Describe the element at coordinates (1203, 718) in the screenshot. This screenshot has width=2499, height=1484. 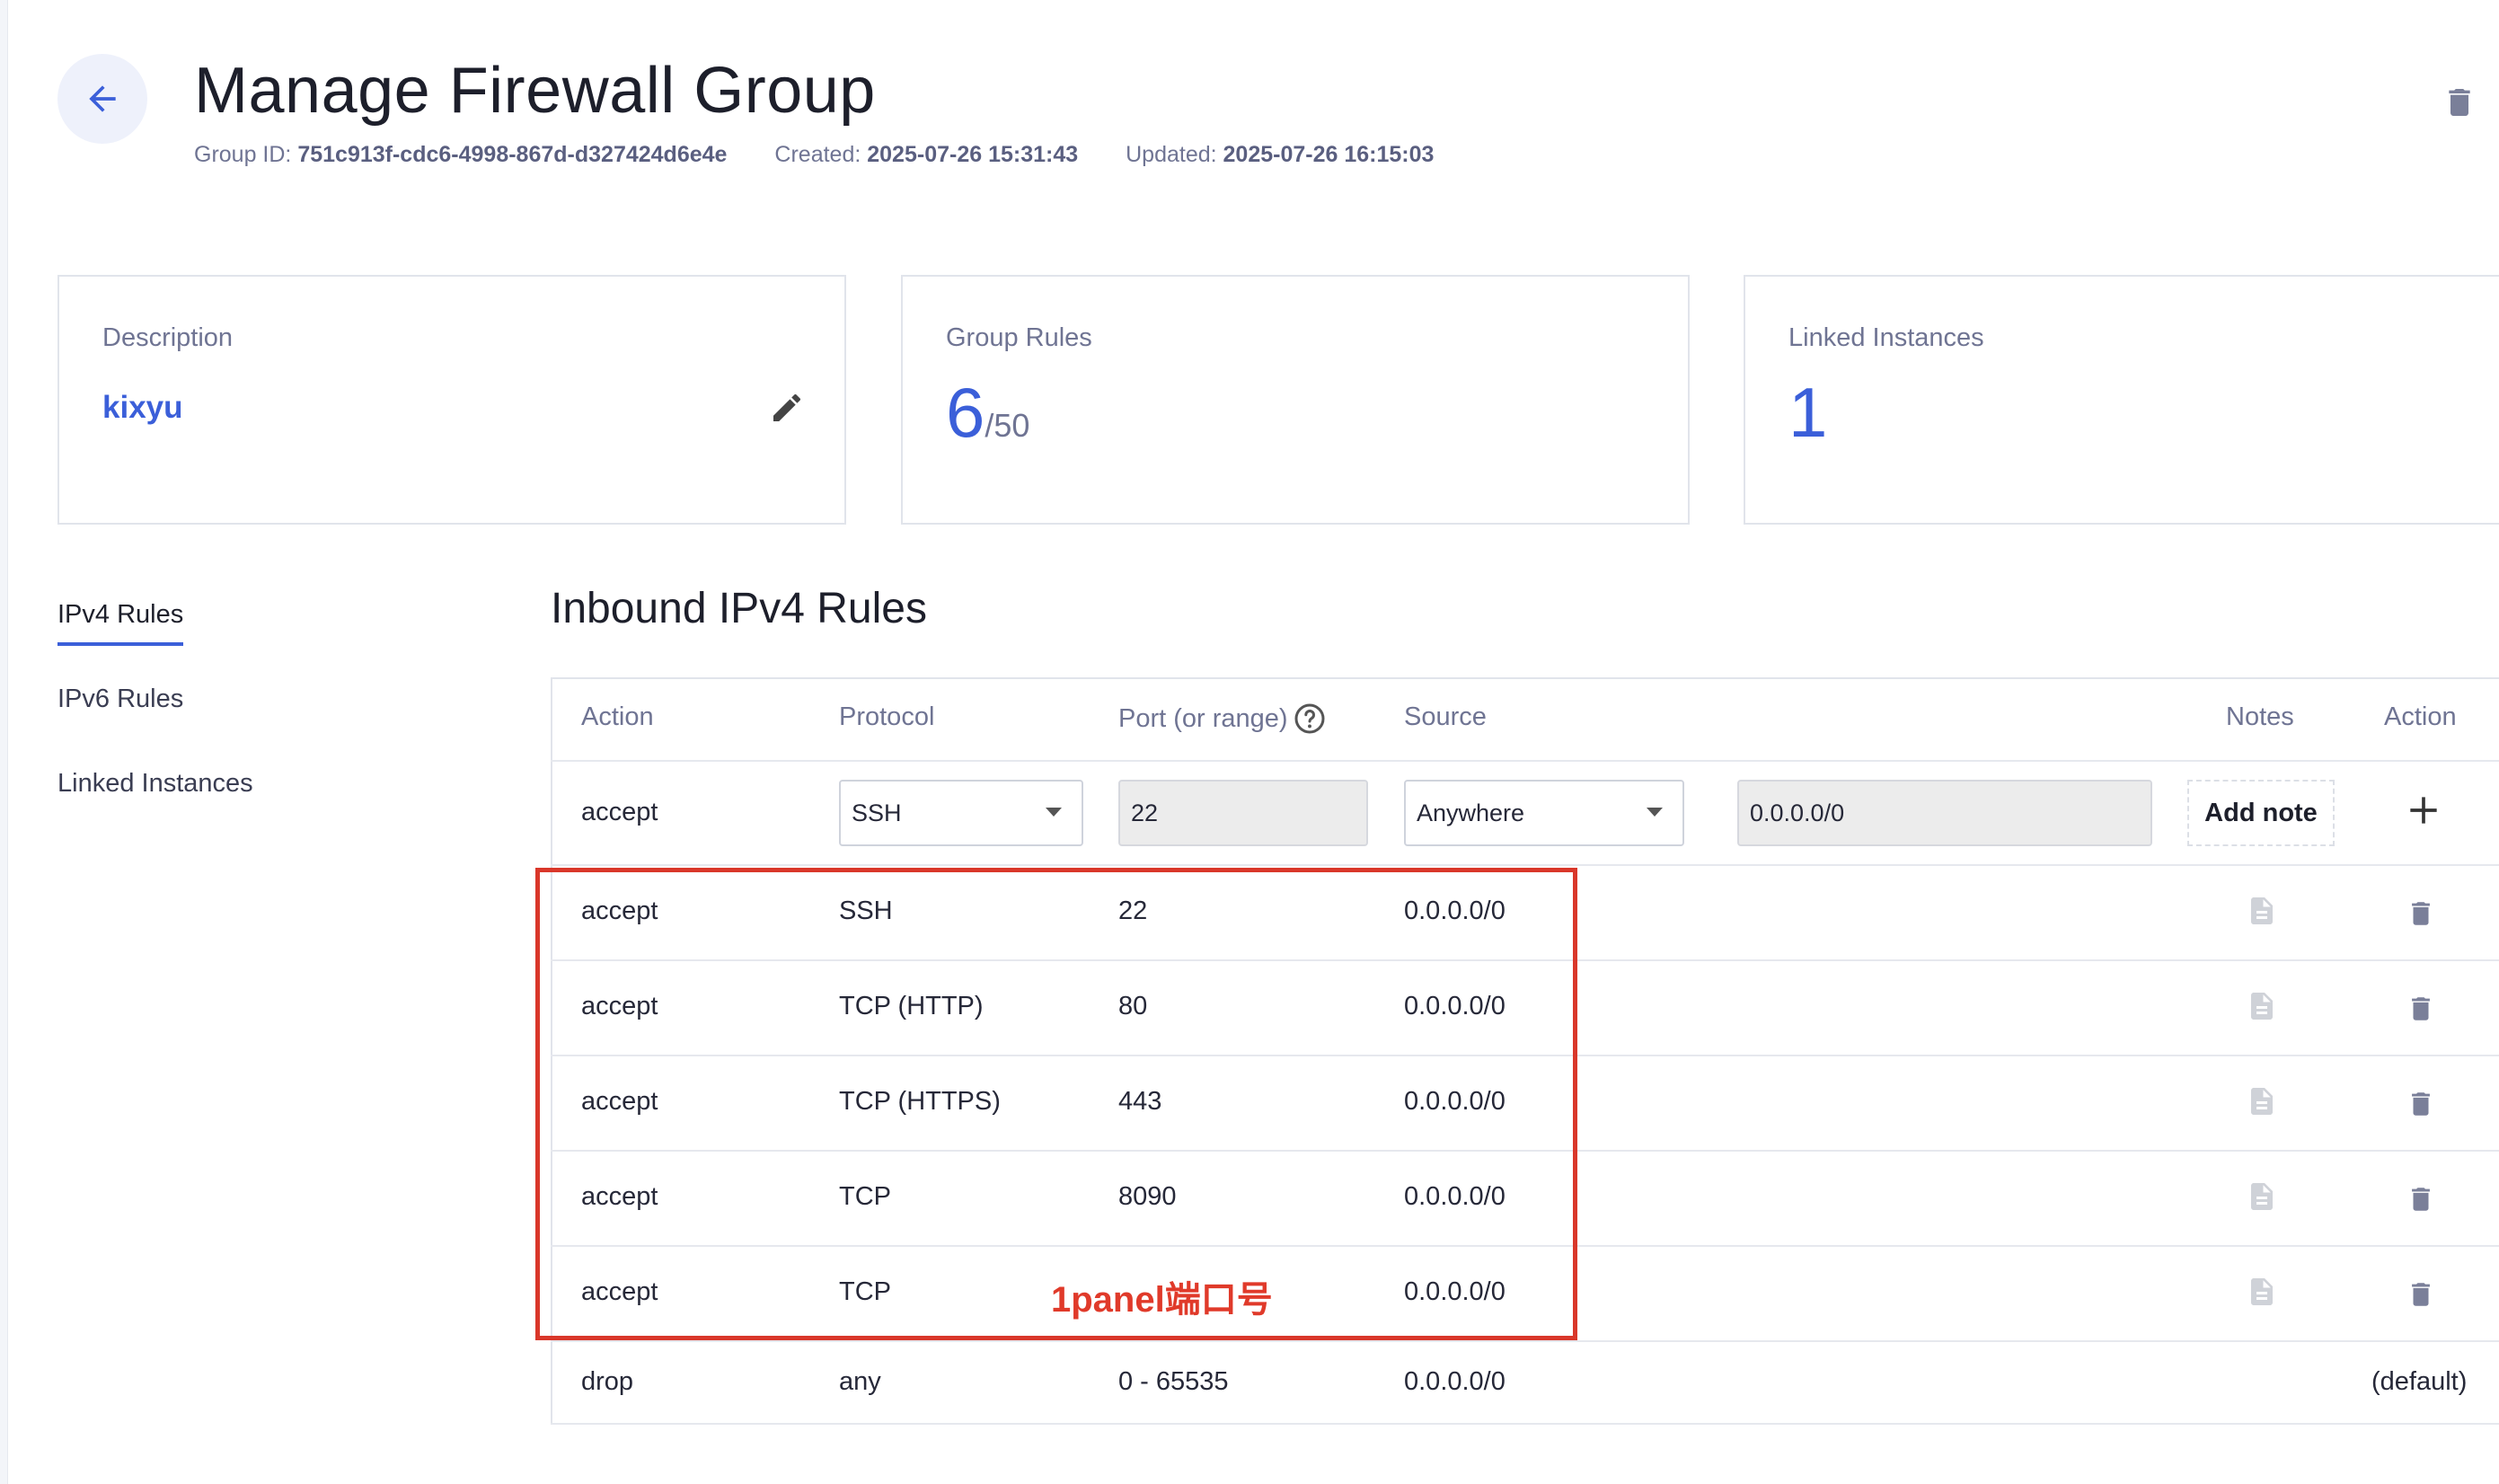
I see `col-header-port-label: Port (or range)` at that location.